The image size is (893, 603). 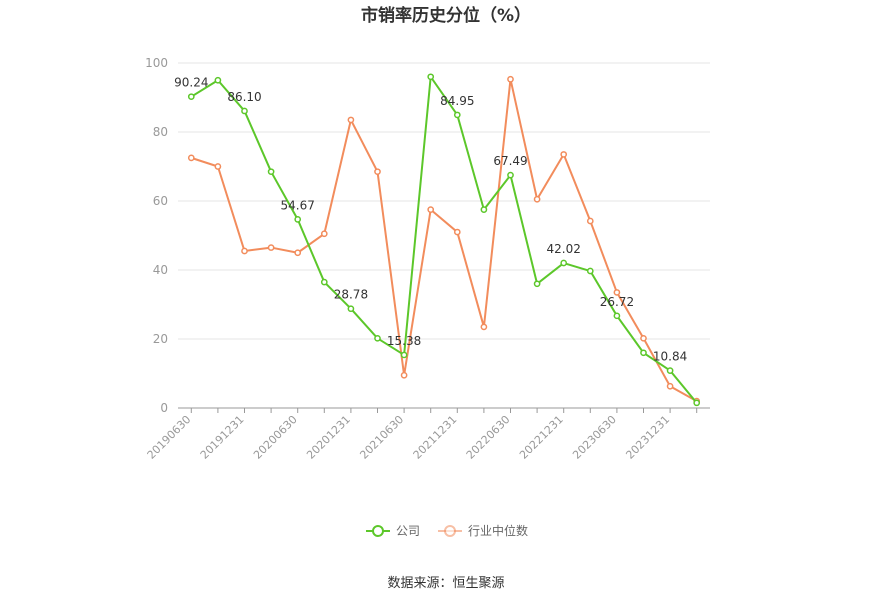 What do you see at coordinates (156, 235) in the screenshot?
I see `y-axis-ticks: 0 20 40 60 80 100` at bounding box center [156, 235].